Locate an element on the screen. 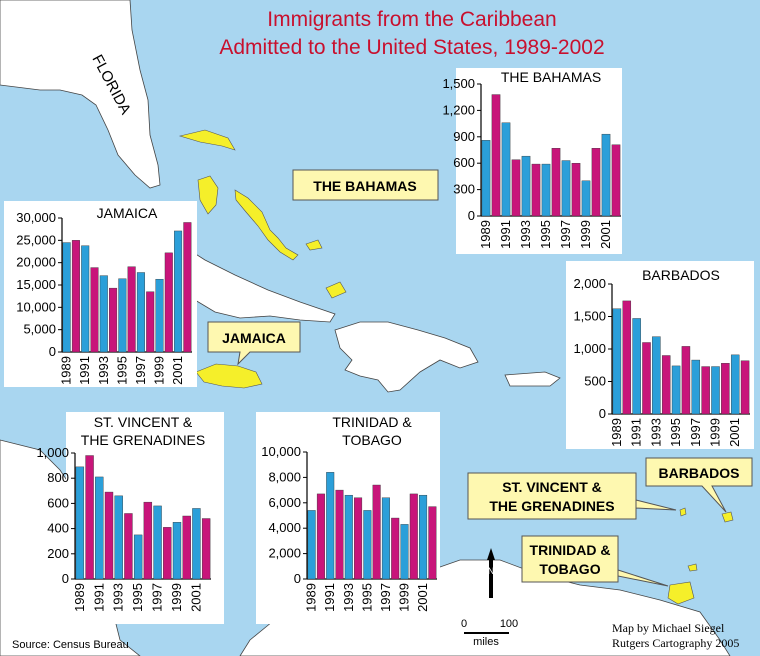 The width and height of the screenshot is (760, 656). chart-title: JAMAICA is located at coordinates (127, 213).